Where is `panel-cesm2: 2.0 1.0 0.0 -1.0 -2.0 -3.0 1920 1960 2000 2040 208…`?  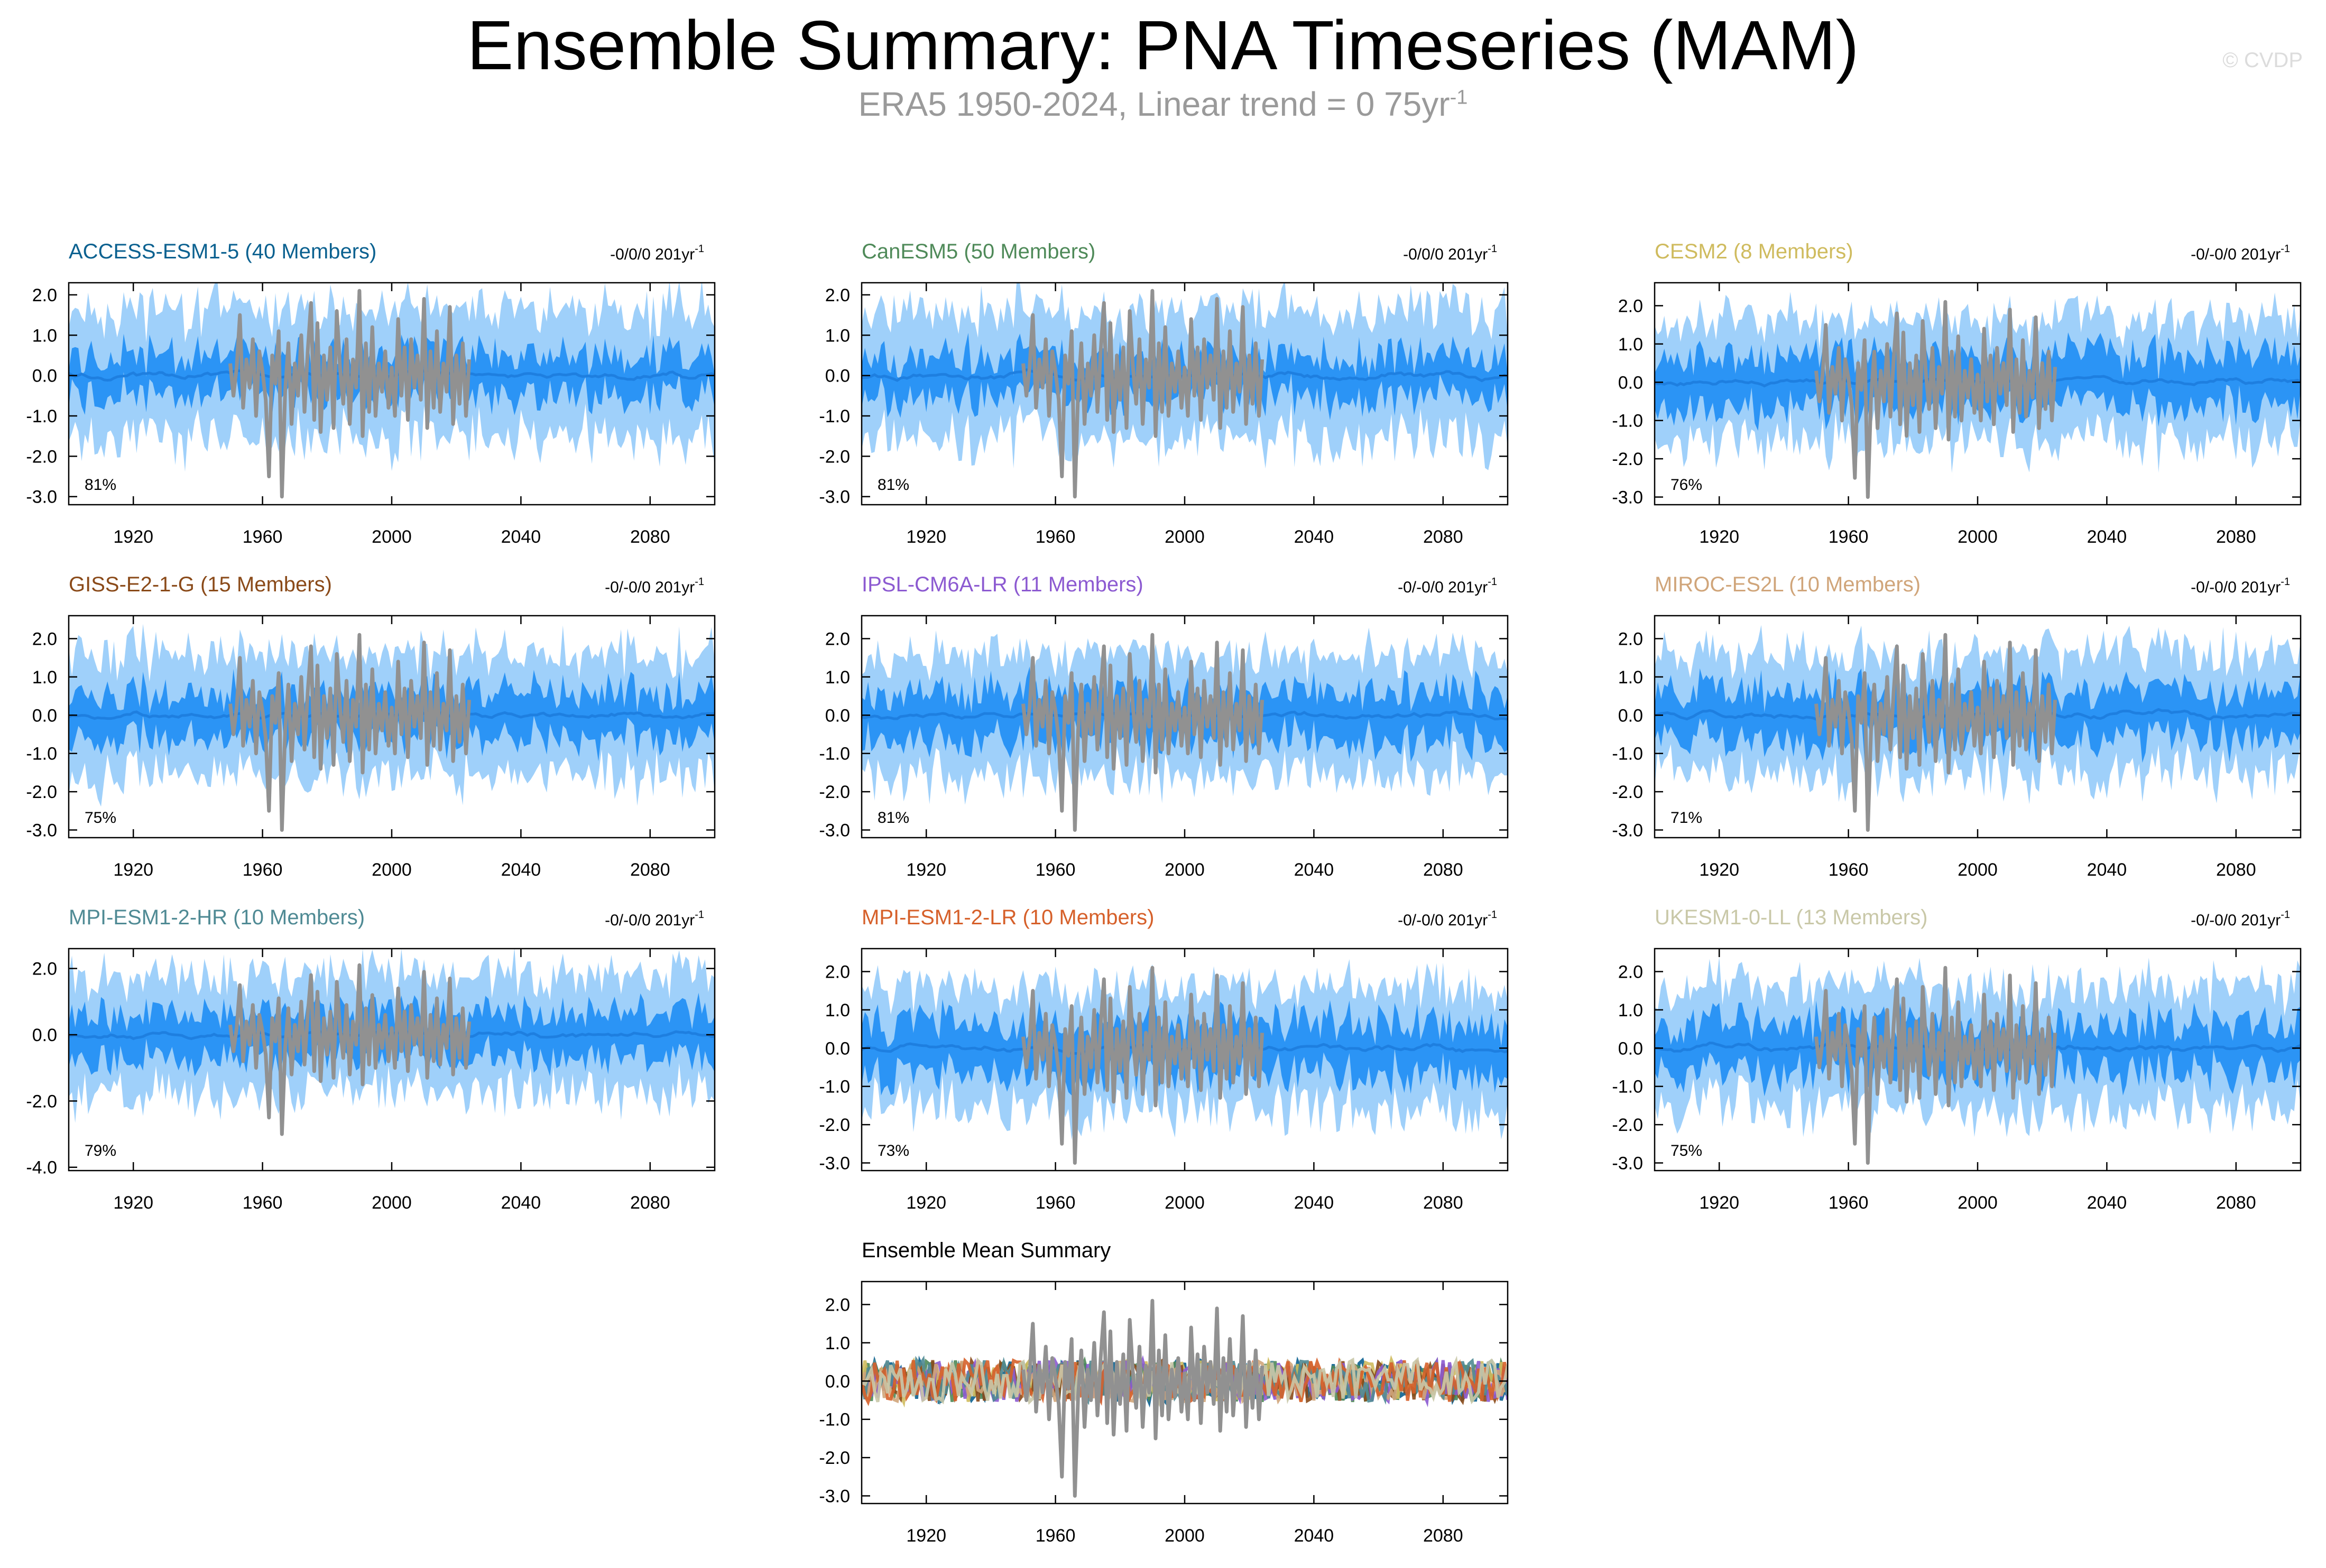 panel-cesm2: 2.0 1.0 0.0 -1.0 -2.0 -3.0 1920 1960 2000 2040 208… is located at coordinates (1957, 393).